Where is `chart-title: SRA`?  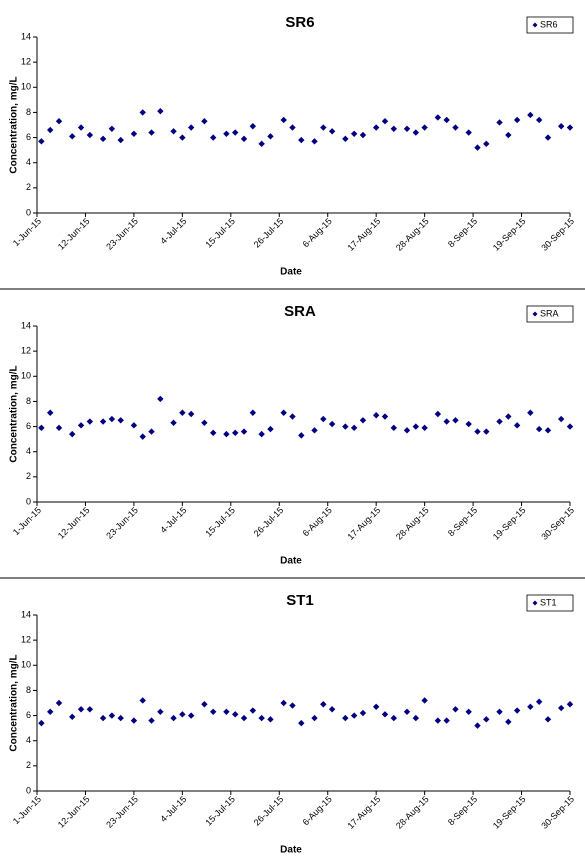
chart-title: SRA is located at coordinates (300, 311).